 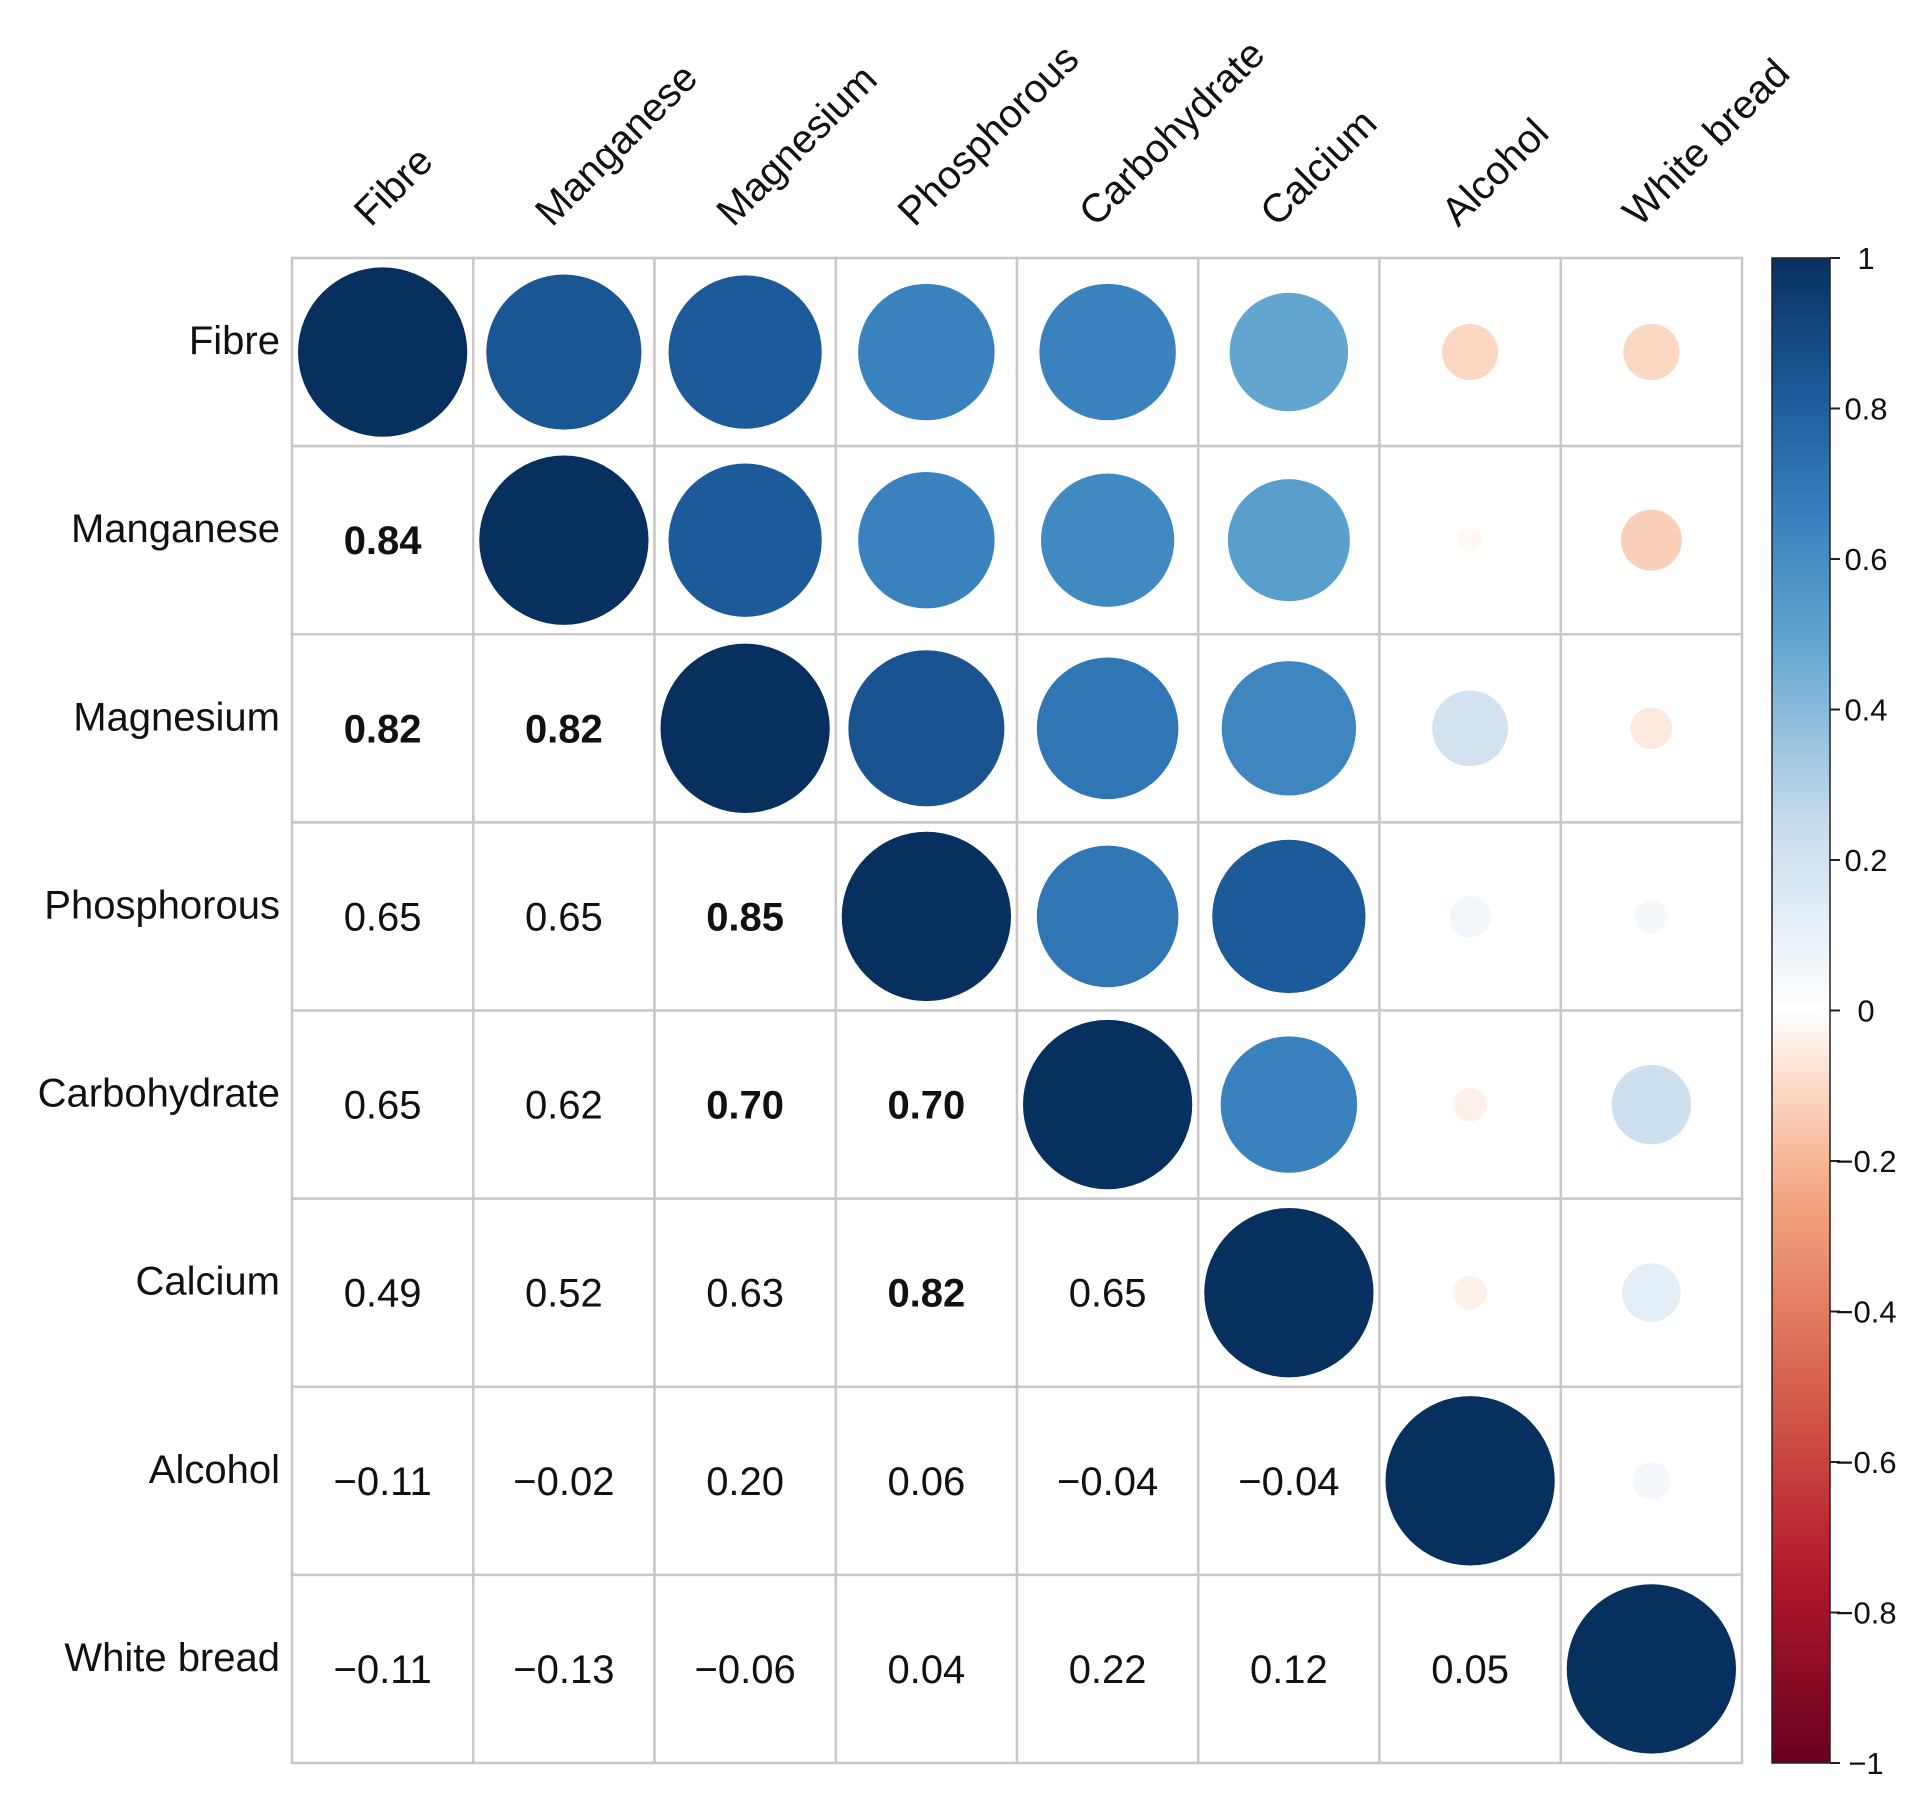 I want to click on correlation-circle-magnesium-white-bread, so click(x=1651, y=728).